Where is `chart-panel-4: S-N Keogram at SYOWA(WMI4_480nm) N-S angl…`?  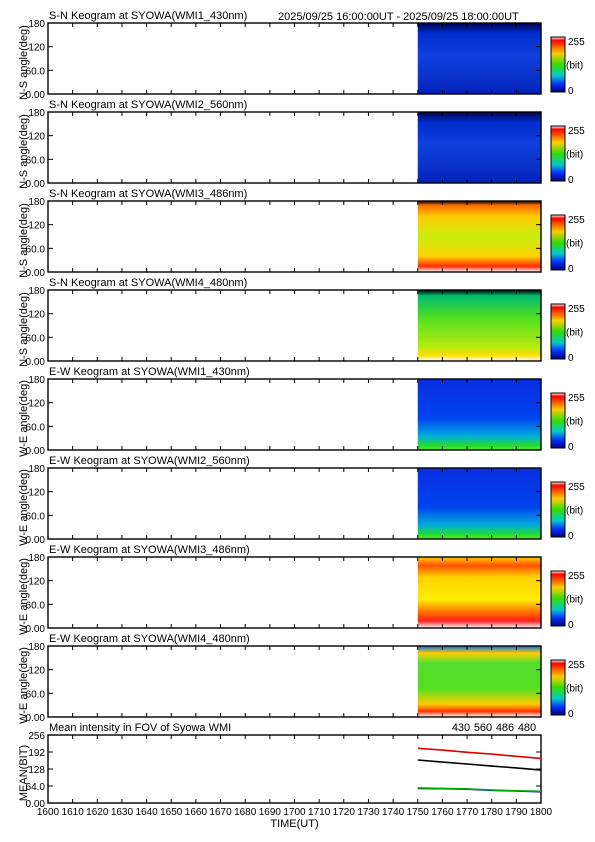 chart-panel-4: S-N Keogram at SYOWA(WMI4_480nm) N-S angl… is located at coordinates (301, 322).